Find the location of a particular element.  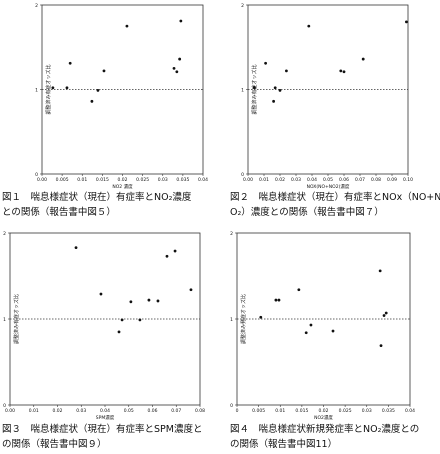

caption: O₂）濃度との関係（報告書中図７） is located at coordinates (307, 212).